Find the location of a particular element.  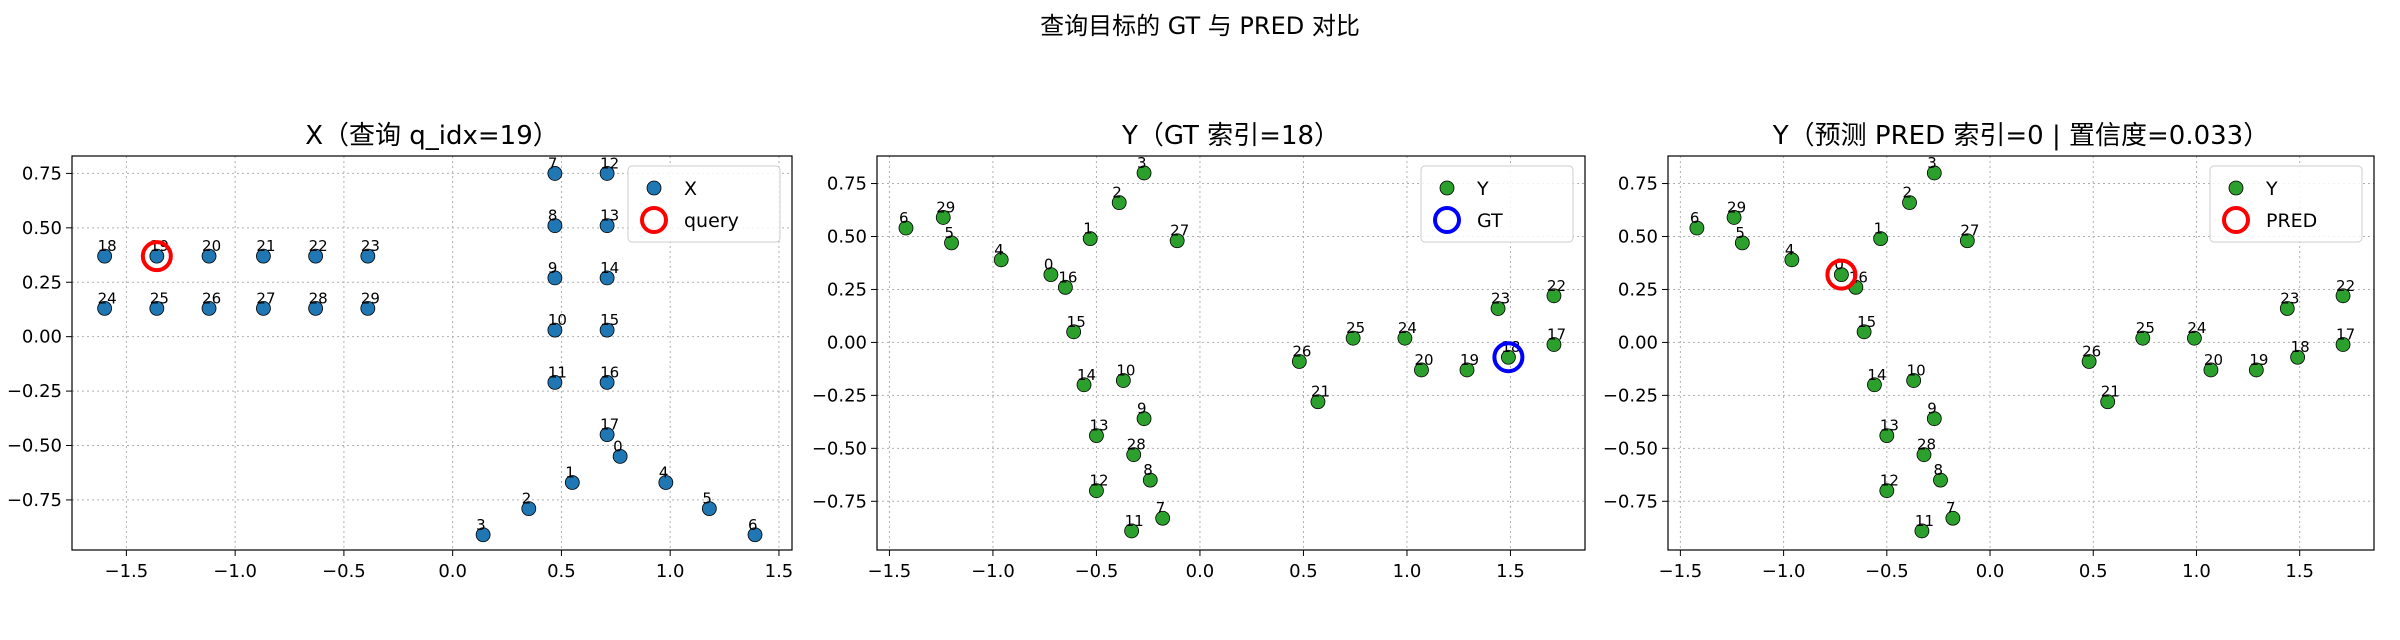

x-tick-label: 0.0 is located at coordinates (1990, 571).